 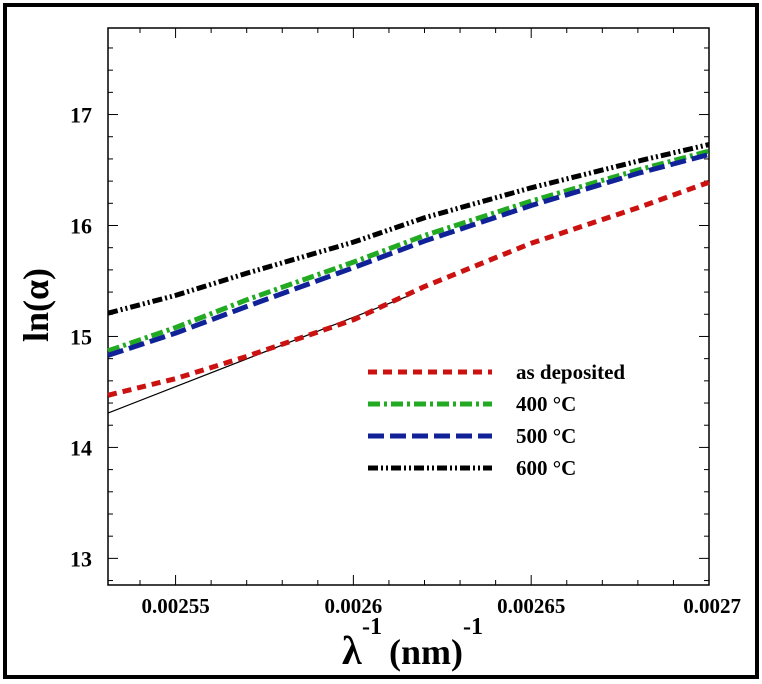 What do you see at coordinates (570, 372) in the screenshot?
I see `legend-label-0: as deposited` at bounding box center [570, 372].